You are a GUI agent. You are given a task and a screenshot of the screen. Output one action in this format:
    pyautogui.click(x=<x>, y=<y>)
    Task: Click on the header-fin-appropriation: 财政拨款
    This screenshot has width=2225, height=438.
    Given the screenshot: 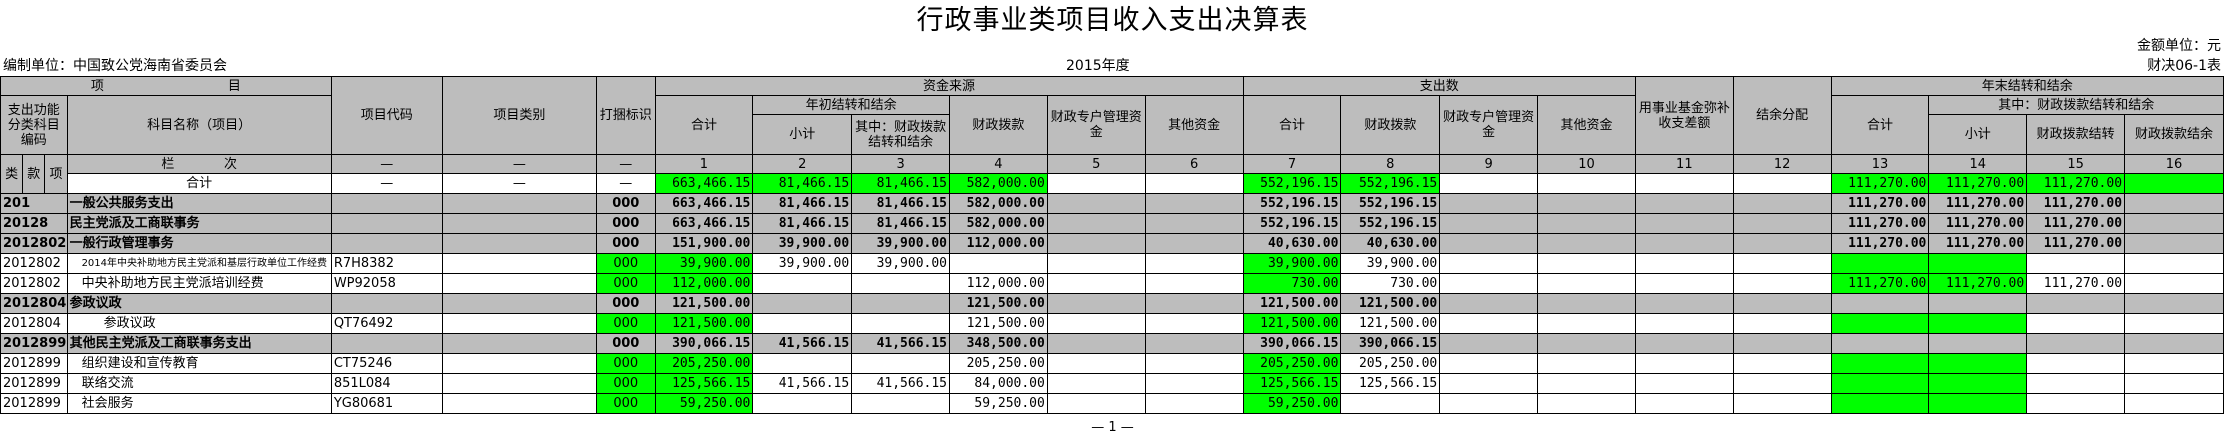 What is the action you would take?
    pyautogui.click(x=998, y=125)
    